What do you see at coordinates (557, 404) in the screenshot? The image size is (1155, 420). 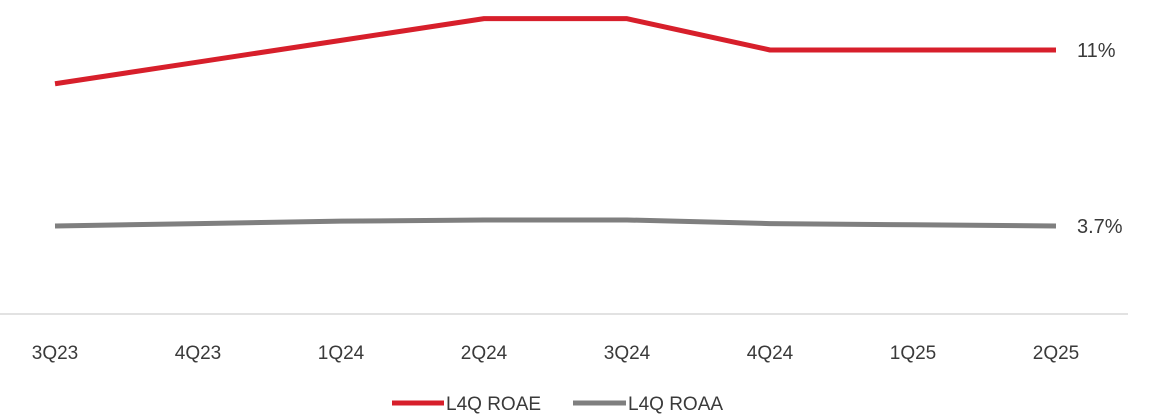 I see `legend: L4Q ROAE L4Q ROAA` at bounding box center [557, 404].